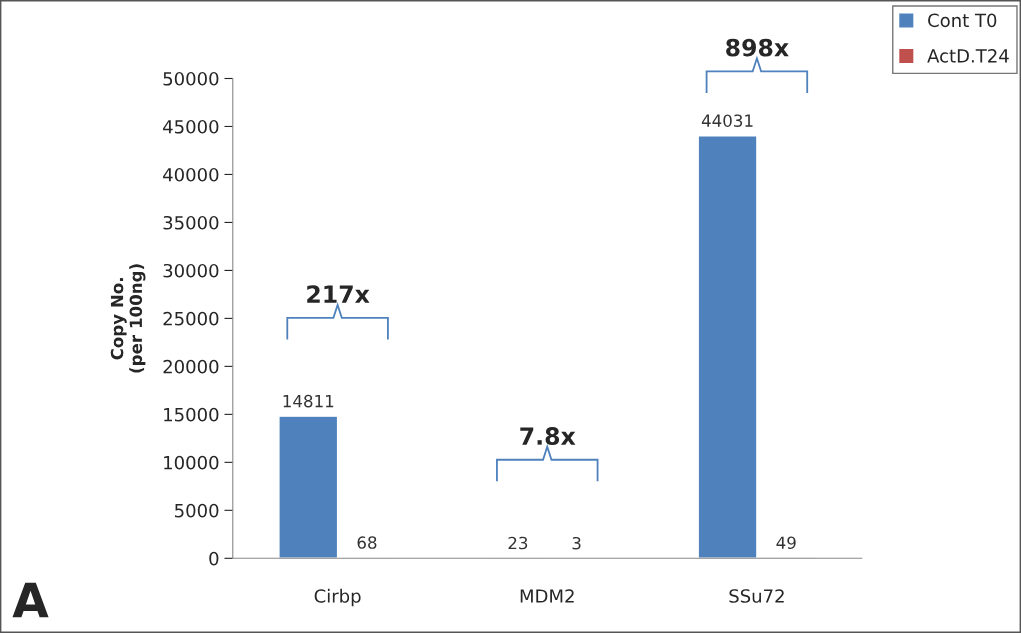 This screenshot has width=1021, height=633. I want to click on y-tick-label: 10000, so click(191, 462).